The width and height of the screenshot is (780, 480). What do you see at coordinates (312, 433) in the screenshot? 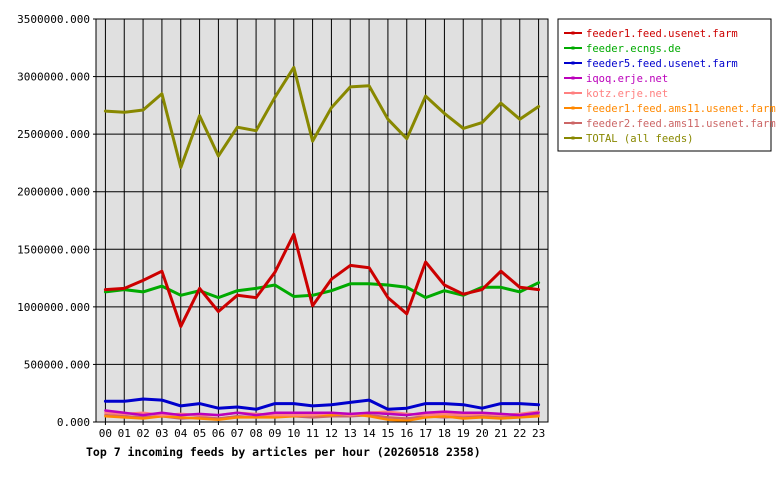
I see `x-tick-label: 11` at bounding box center [312, 433].